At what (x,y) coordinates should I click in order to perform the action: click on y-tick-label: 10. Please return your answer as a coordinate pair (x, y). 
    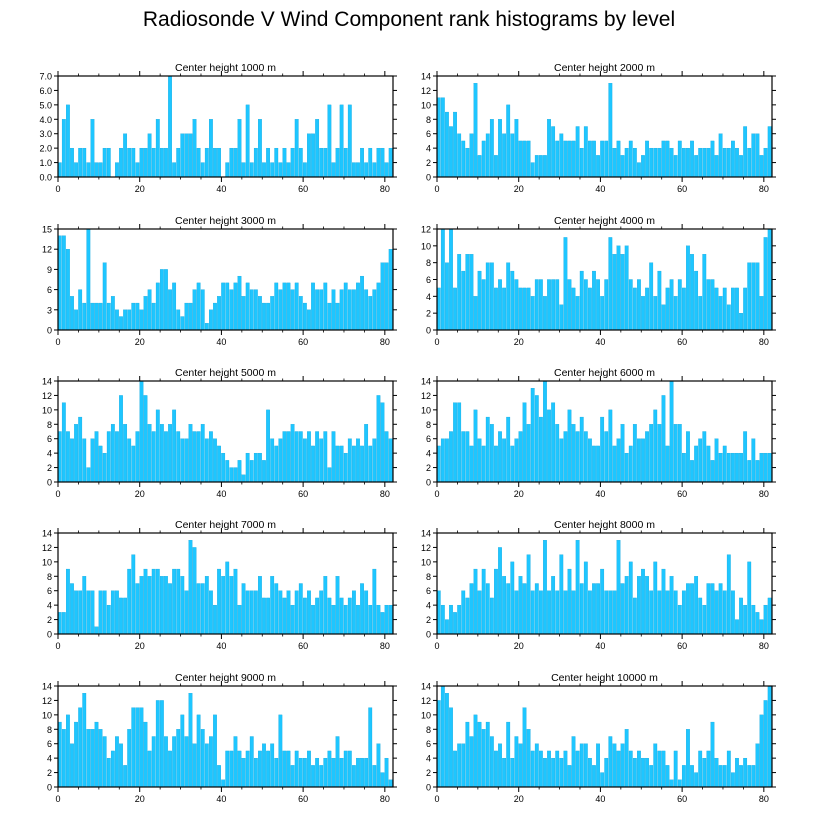
    Looking at the image, I should click on (47, 410).